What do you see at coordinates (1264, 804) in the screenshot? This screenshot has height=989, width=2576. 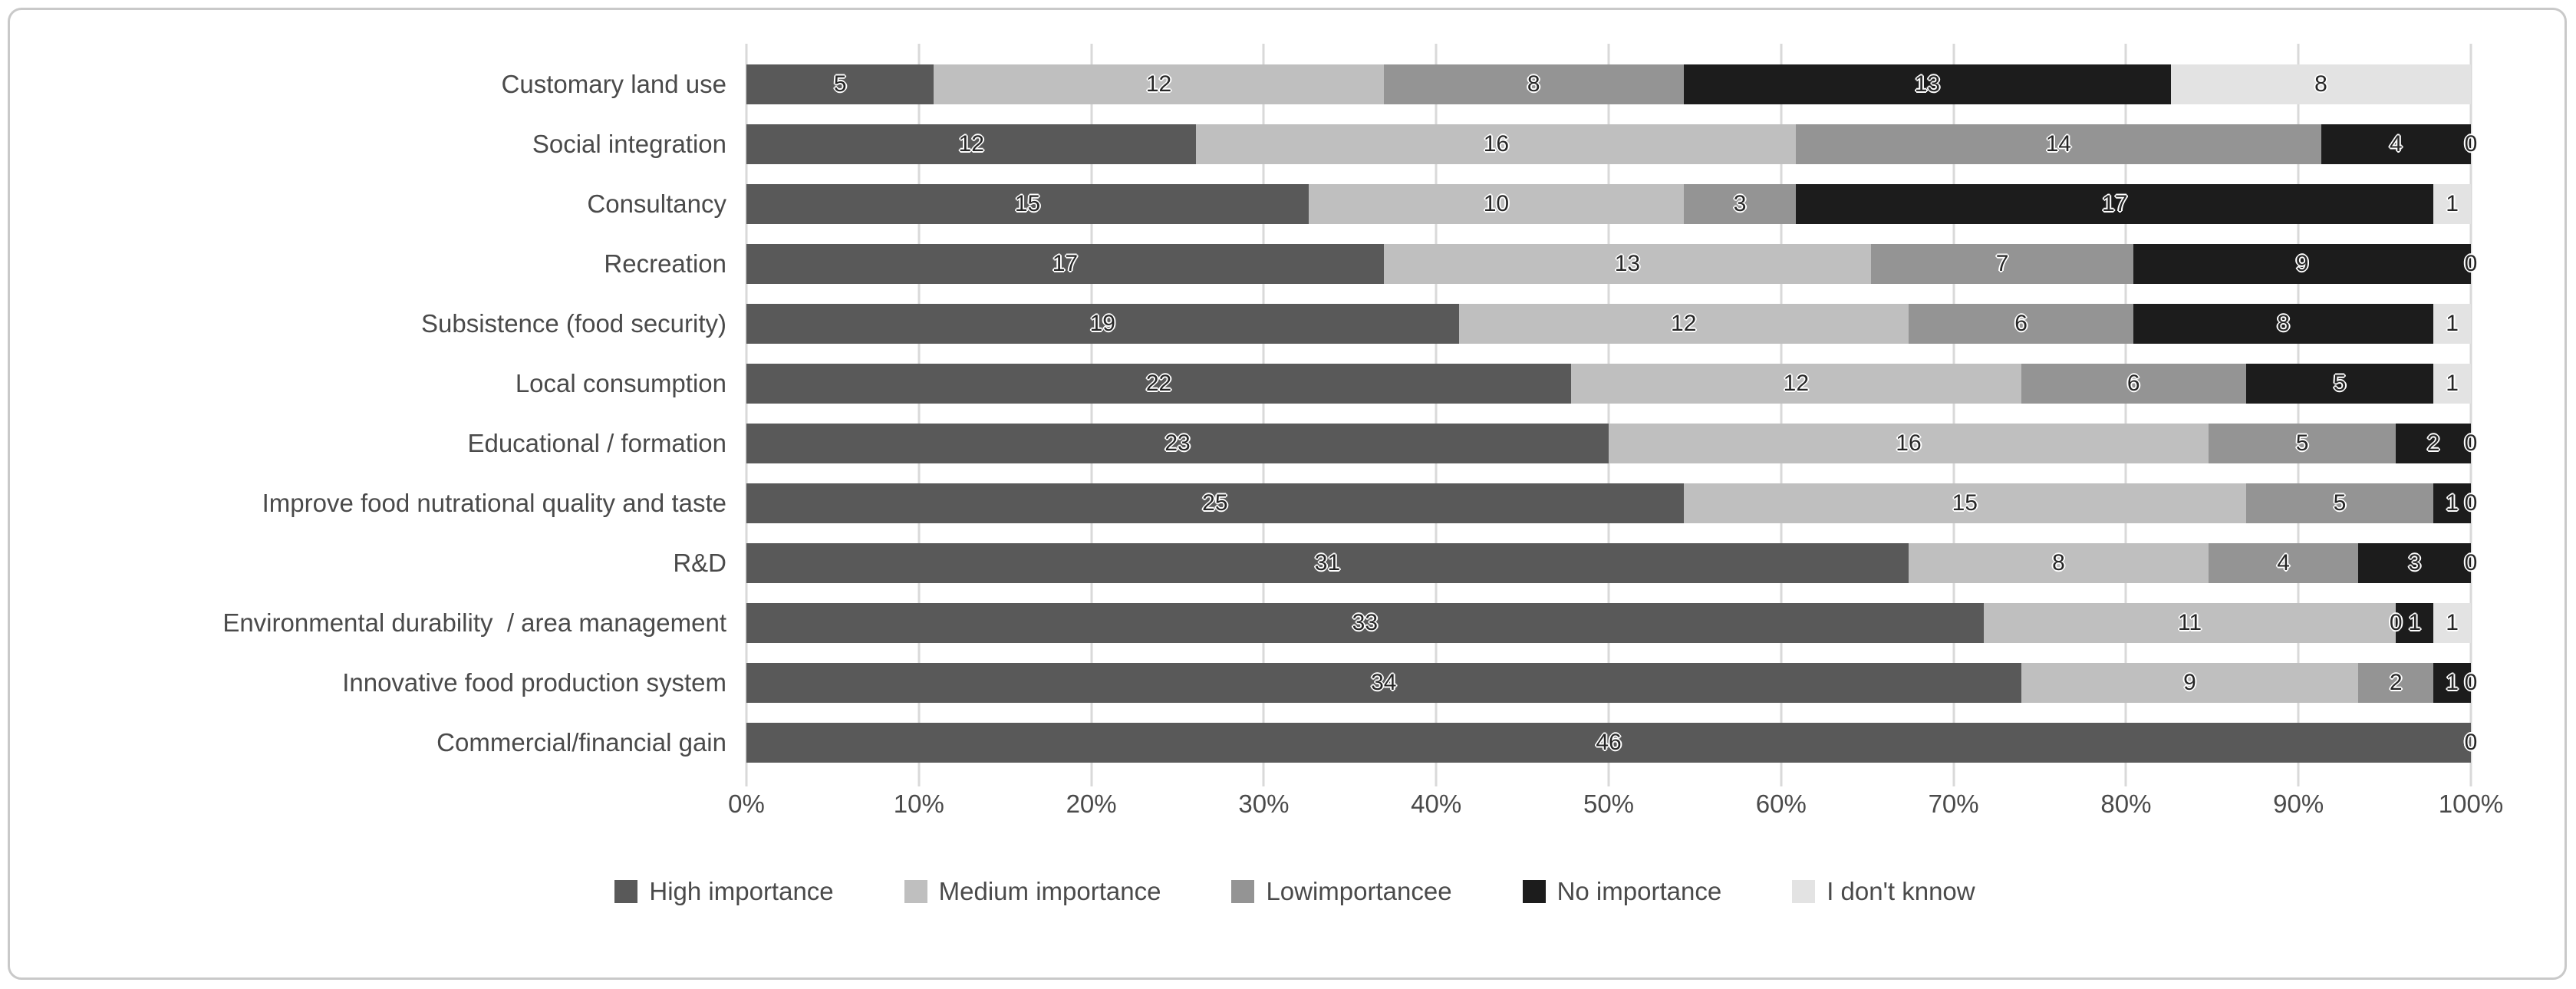 I see `x-axis-tick: 30%` at bounding box center [1264, 804].